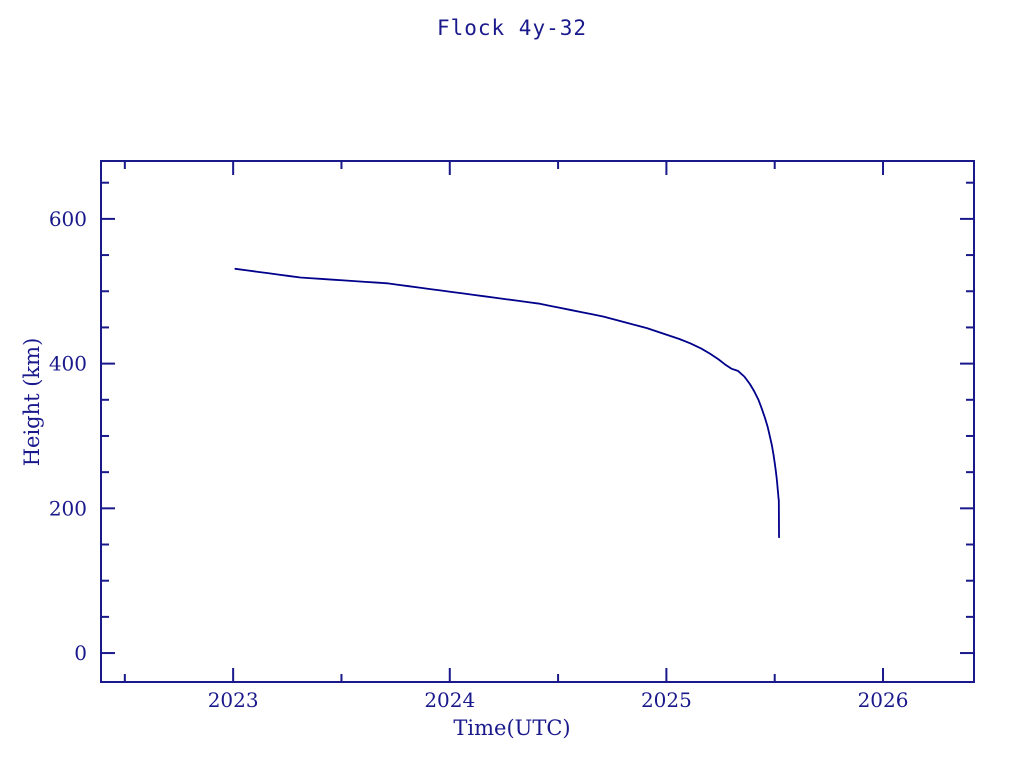 This screenshot has width=1024, height=768. What do you see at coordinates (883, 700) in the screenshot?
I see `x-tick-label: 2026` at bounding box center [883, 700].